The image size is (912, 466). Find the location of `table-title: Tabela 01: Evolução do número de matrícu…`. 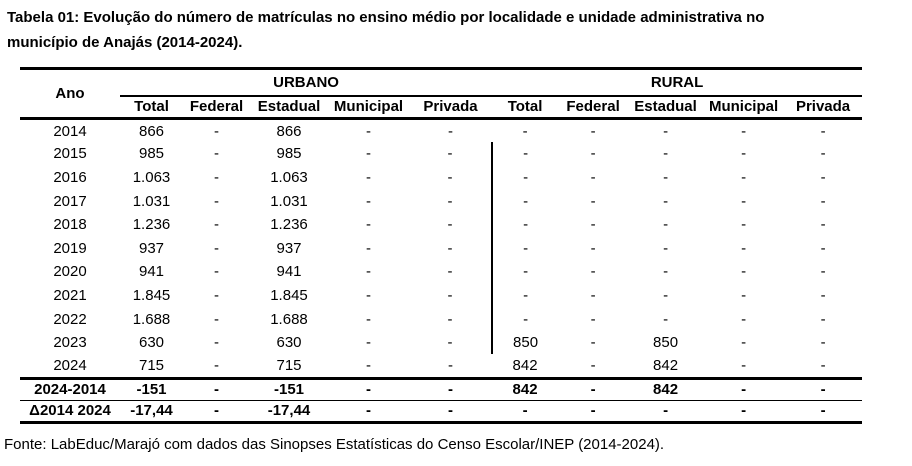

table-title: Tabela 01: Evolução do número de matrícu… is located at coordinates (385, 30).